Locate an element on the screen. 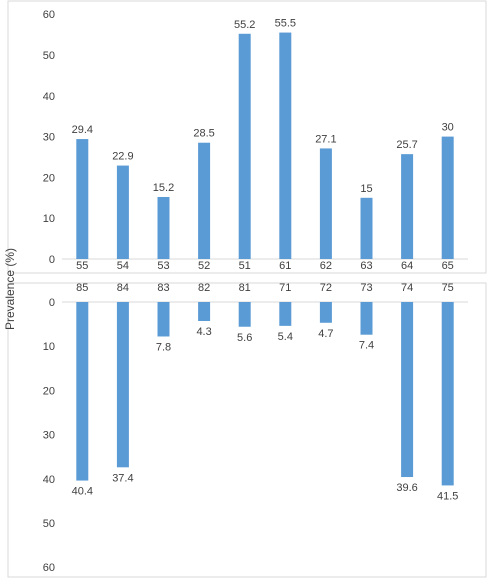 Image resolution: width=489 pixels, height=580 pixels. data-label: 55.5 is located at coordinates (285, 24).